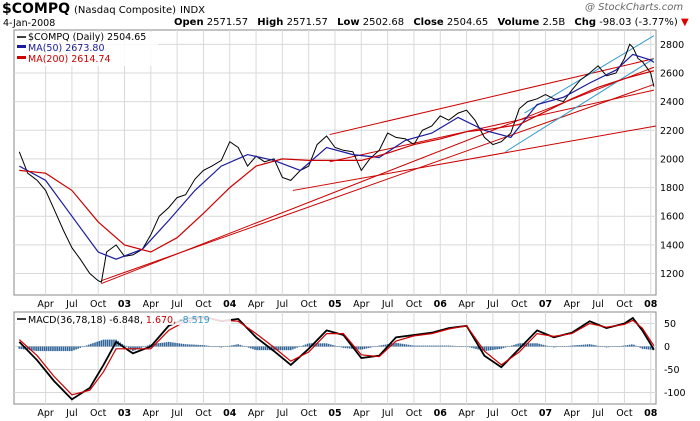 The width and height of the screenshot is (700, 421). I want to click on price-legend-label: $COMPQ (Daily) 2504.65, so click(87, 37).